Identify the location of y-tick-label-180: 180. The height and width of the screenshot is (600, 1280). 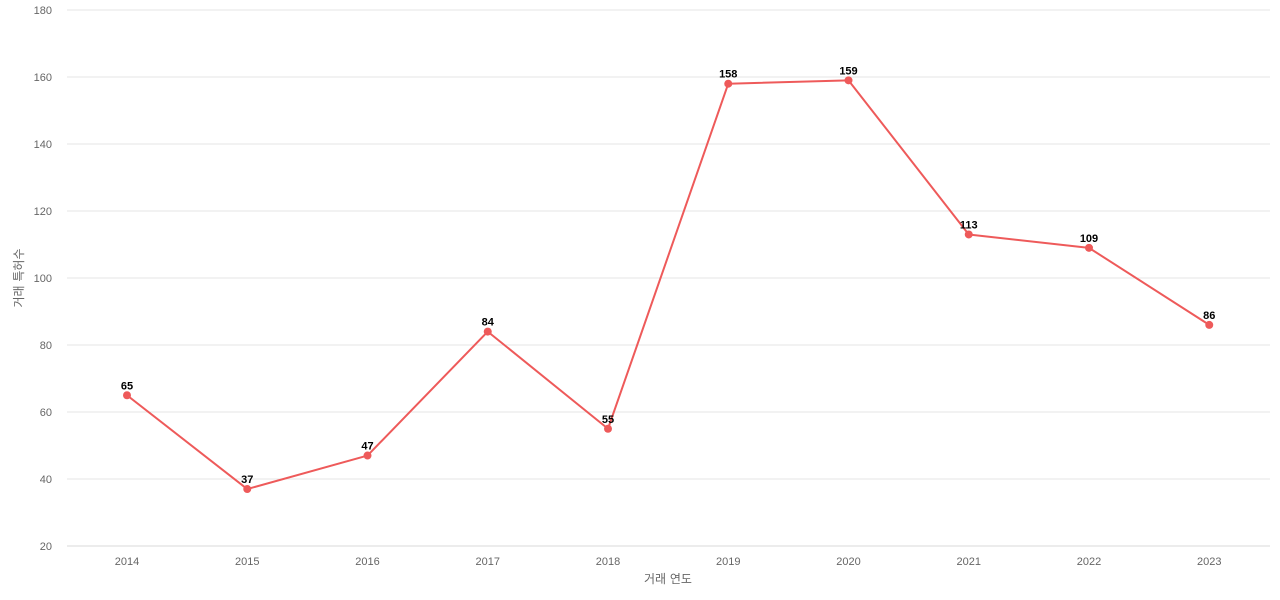
(43, 11).